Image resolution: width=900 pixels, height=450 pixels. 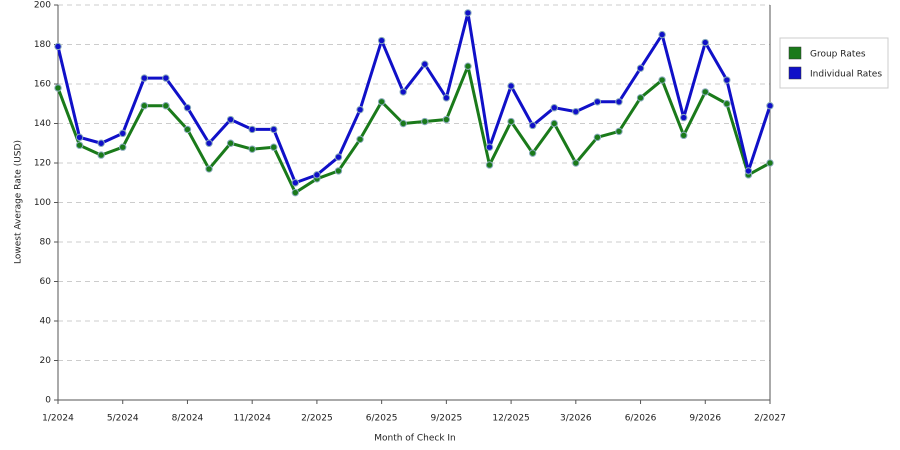 What do you see at coordinates (42, 45) in the screenshot?
I see `y-tick-label: 180` at bounding box center [42, 45].